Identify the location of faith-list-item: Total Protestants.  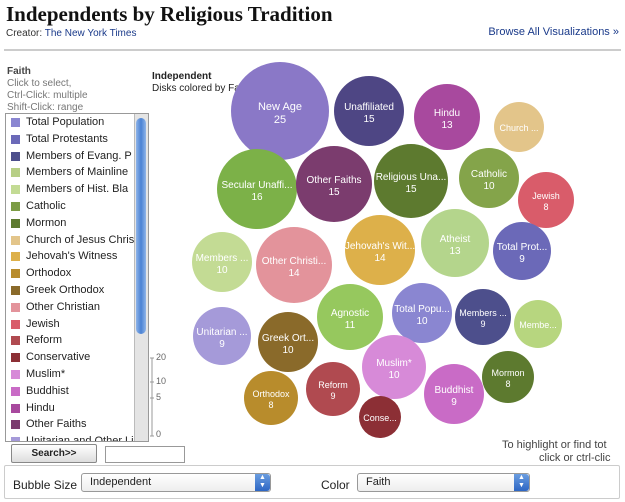
(77, 139).